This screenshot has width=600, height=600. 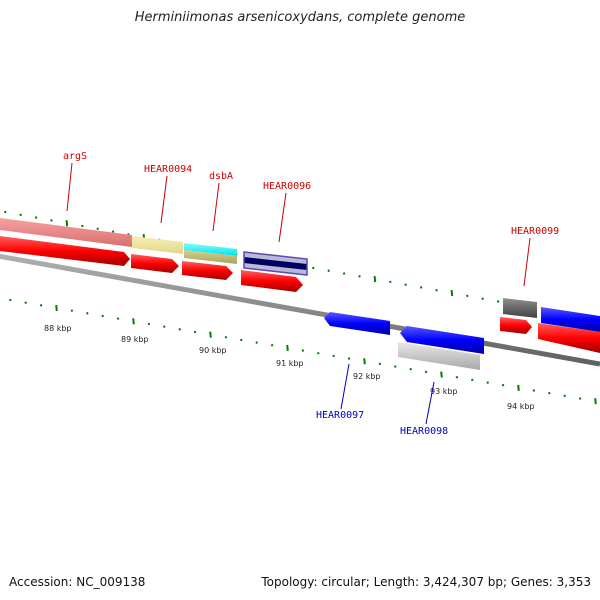 I want to click on kbp-label: 92 kbp, so click(x=367, y=376).